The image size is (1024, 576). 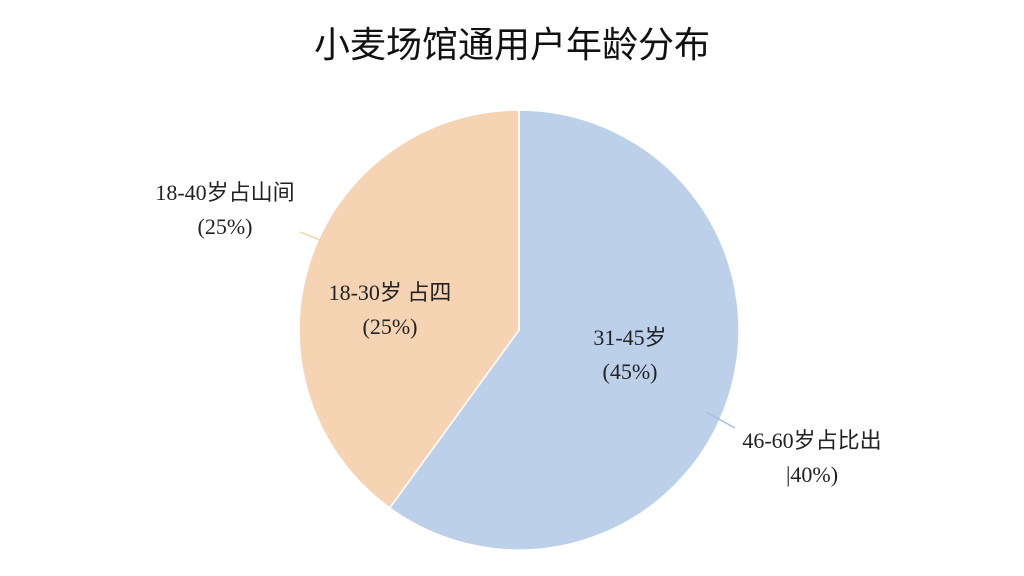 What do you see at coordinates (390, 292) in the screenshot?
I see `annotation: 18-30岁 占四` at bounding box center [390, 292].